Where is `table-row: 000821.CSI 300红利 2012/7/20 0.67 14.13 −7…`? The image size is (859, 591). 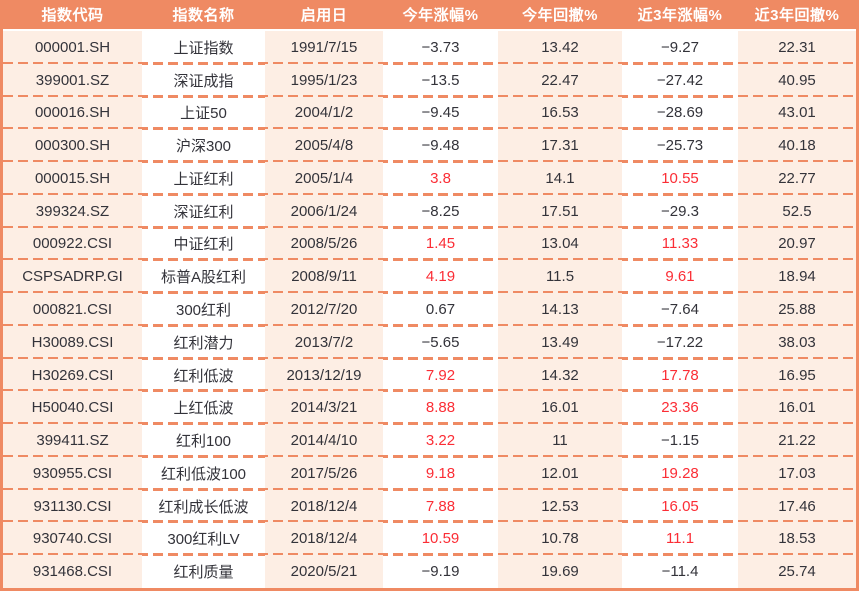
table-row: 000821.CSI 300红利 2012/7/20 0.67 14.13 −7… is located at coordinates (429, 310).